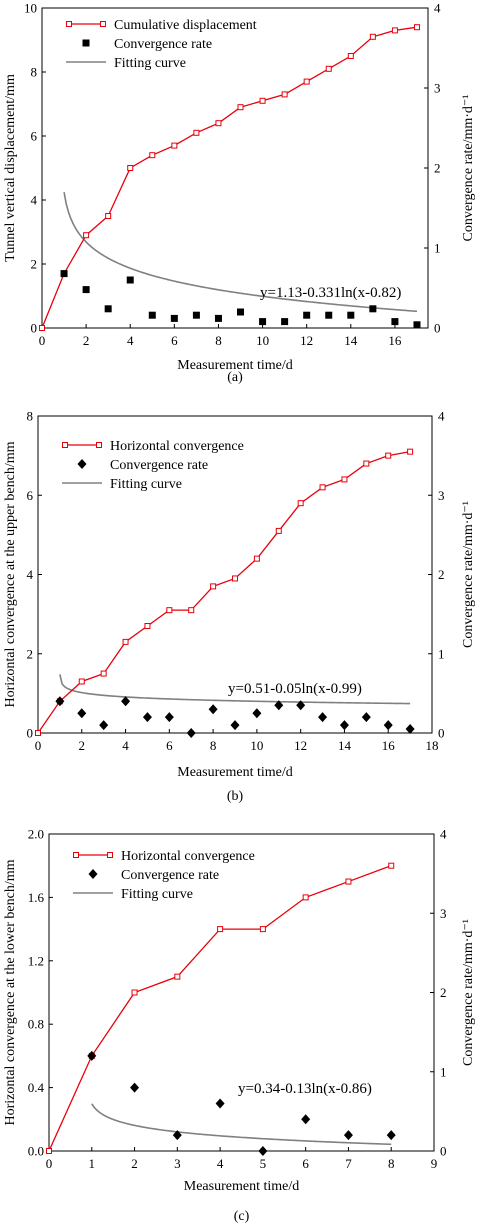  What do you see at coordinates (213, 745) in the screenshot?
I see `x-tick-label: 8` at bounding box center [213, 745].